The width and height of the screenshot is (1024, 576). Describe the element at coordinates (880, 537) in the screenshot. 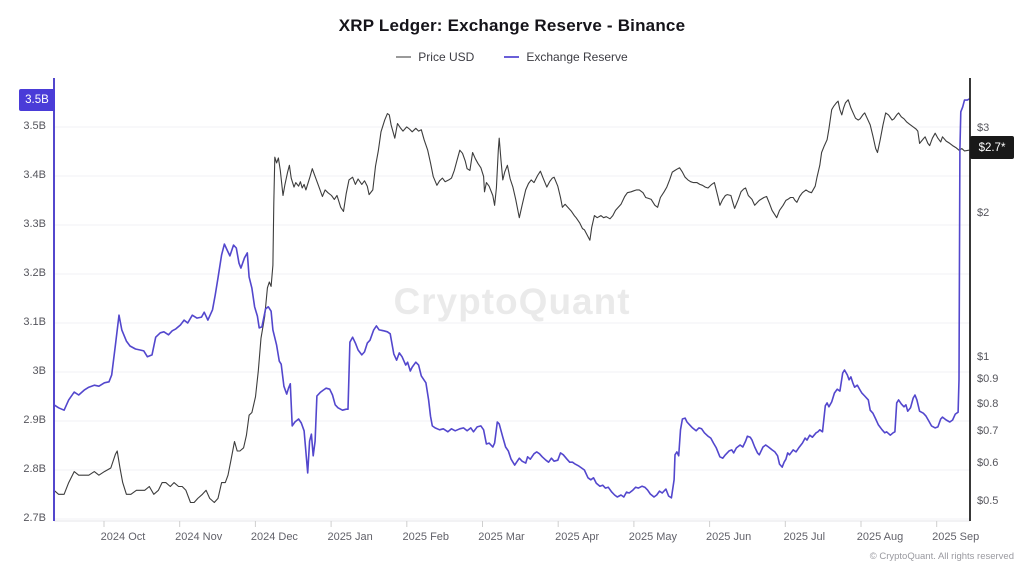

I see `x-tick-label: 2025 Aug` at that location.